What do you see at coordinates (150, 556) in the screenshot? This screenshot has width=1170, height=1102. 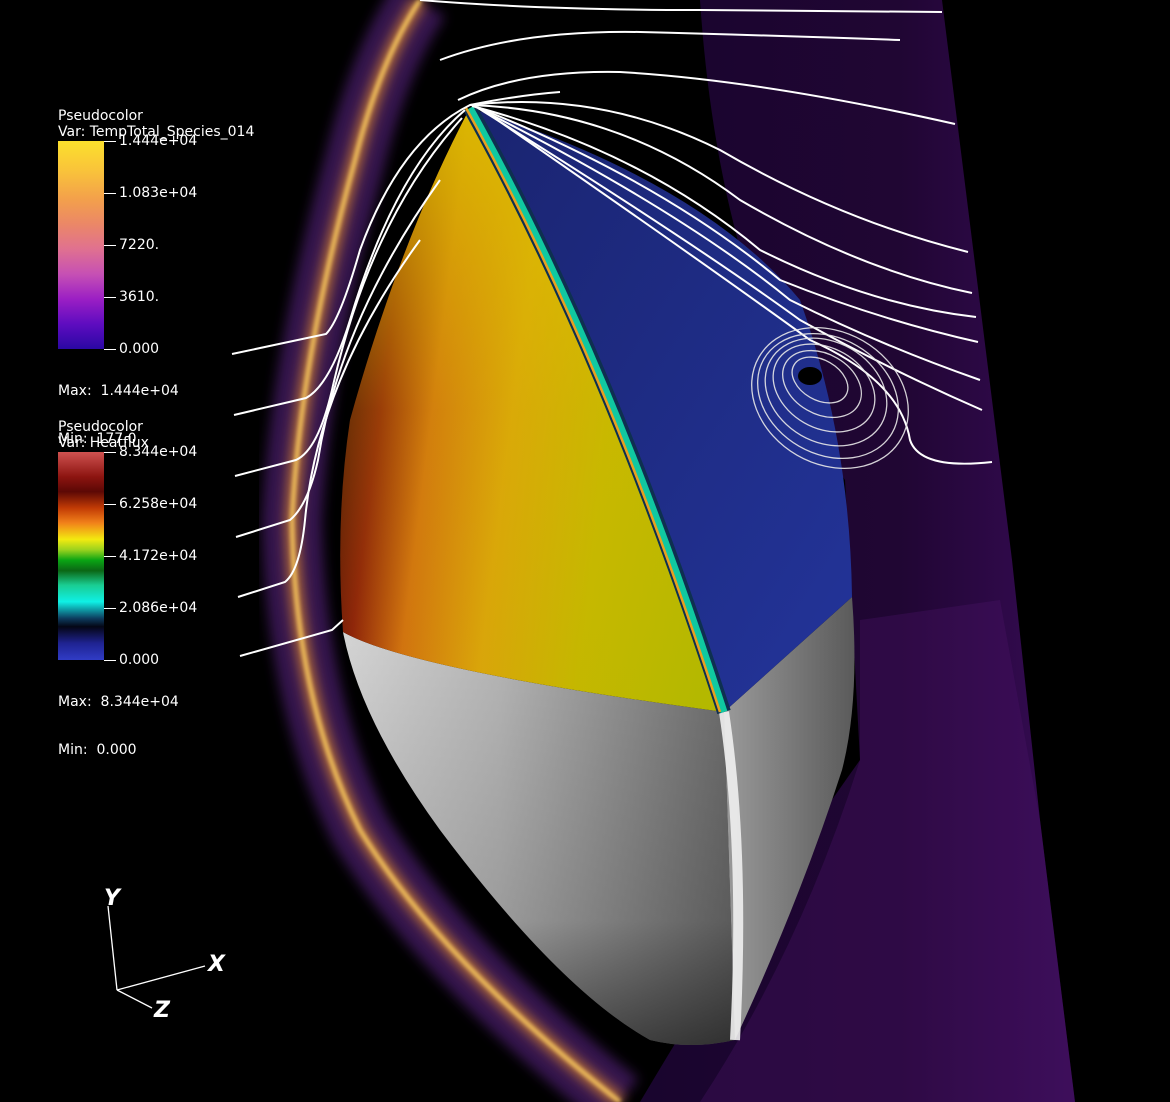 I see `tick-label: 4.172e+04` at bounding box center [150, 556].